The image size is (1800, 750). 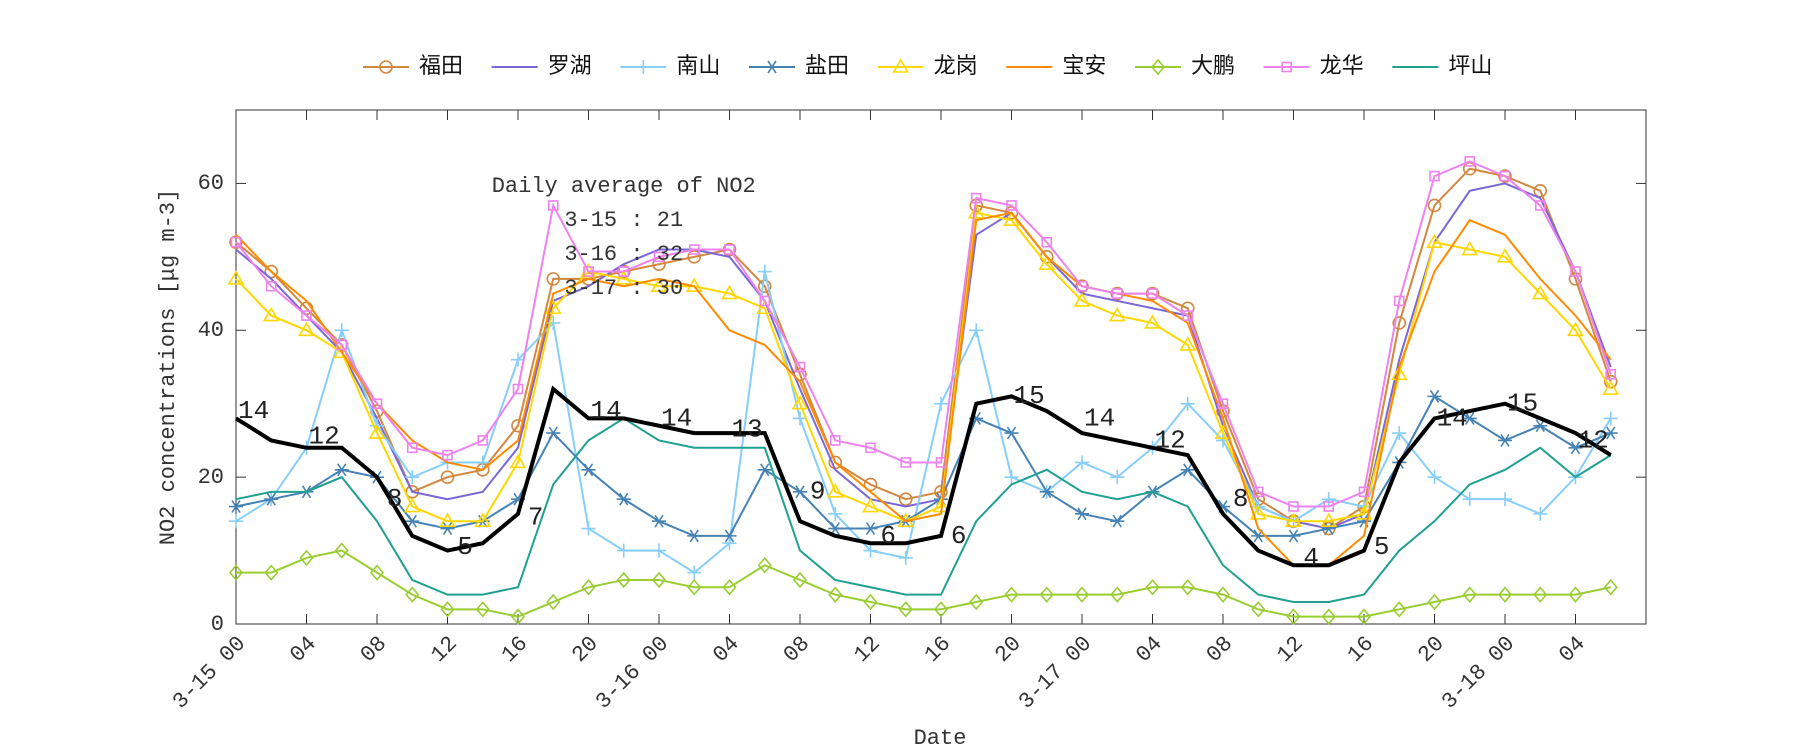 What do you see at coordinates (624, 186) in the screenshot?
I see `daily-average-title: Daily average of NO2` at bounding box center [624, 186].